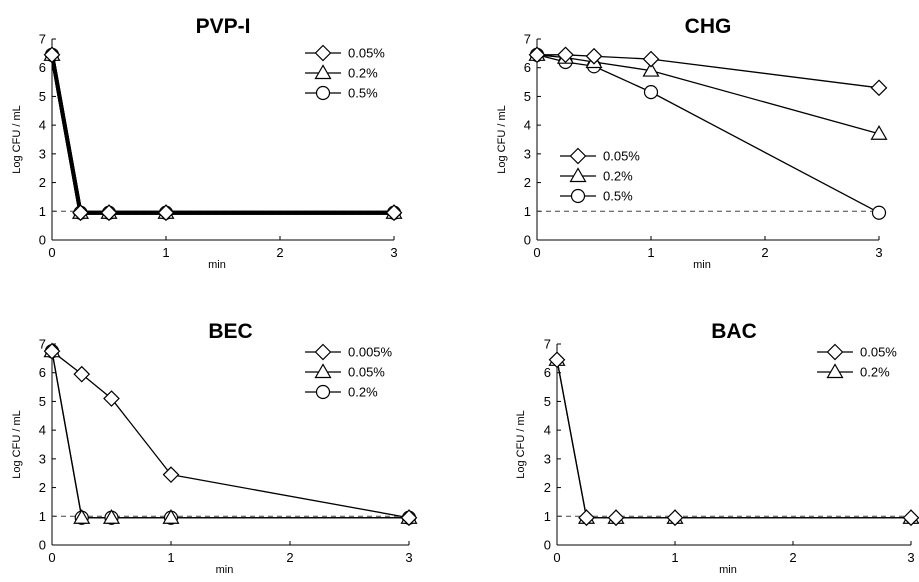  Describe the element at coordinates (708, 26) in the screenshot. I see `chart-title: CHG` at that location.